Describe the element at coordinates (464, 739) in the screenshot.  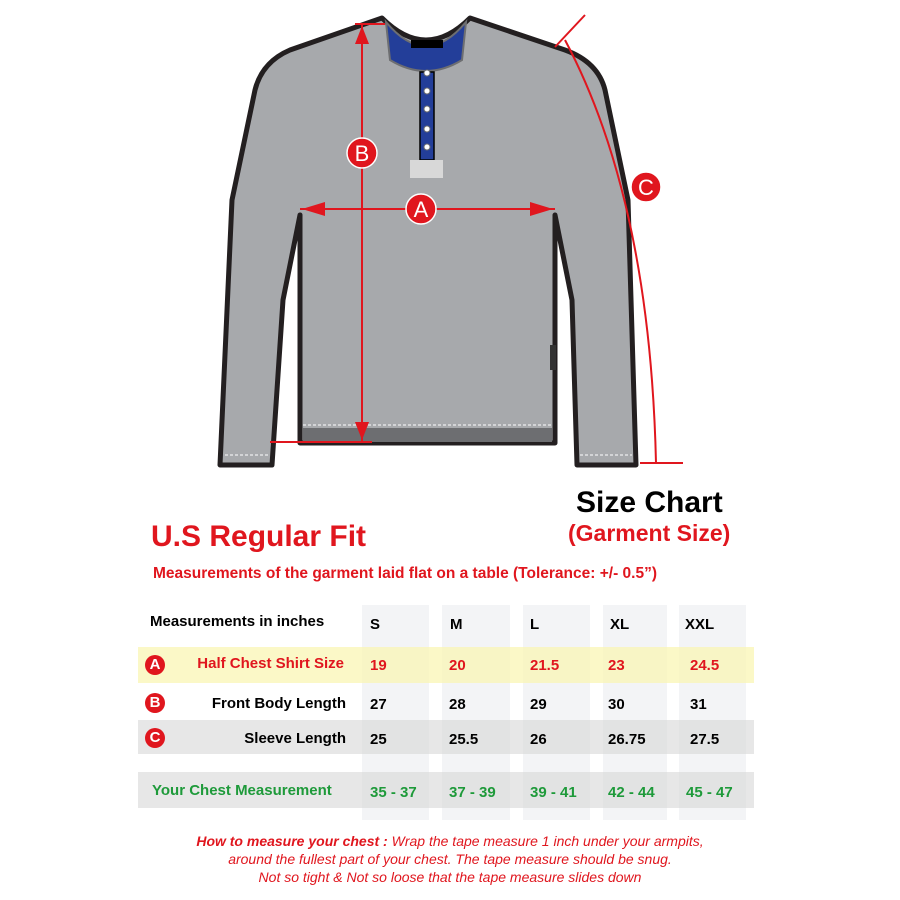
I see `cell: 25.5` at that location.